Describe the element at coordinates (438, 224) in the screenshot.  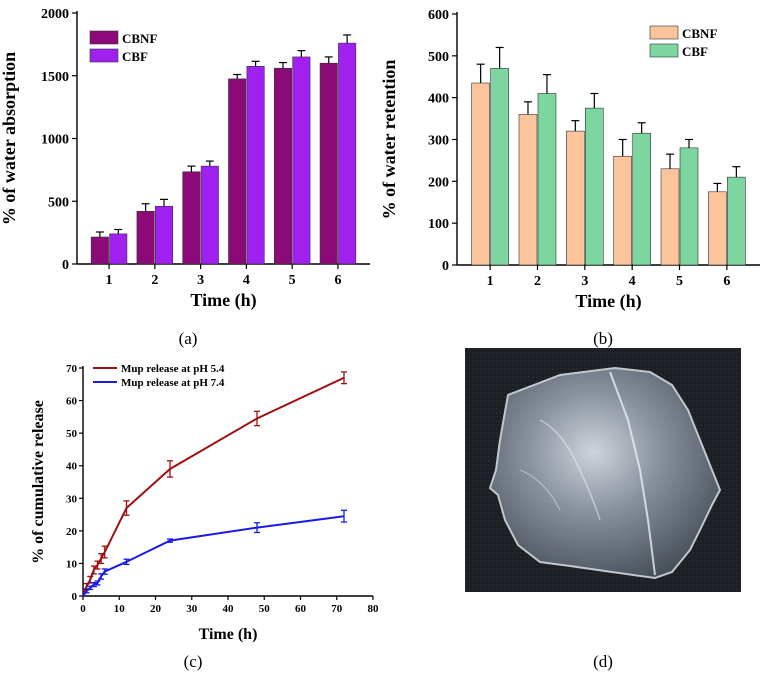
I see `y-tick-label: 100` at that location.